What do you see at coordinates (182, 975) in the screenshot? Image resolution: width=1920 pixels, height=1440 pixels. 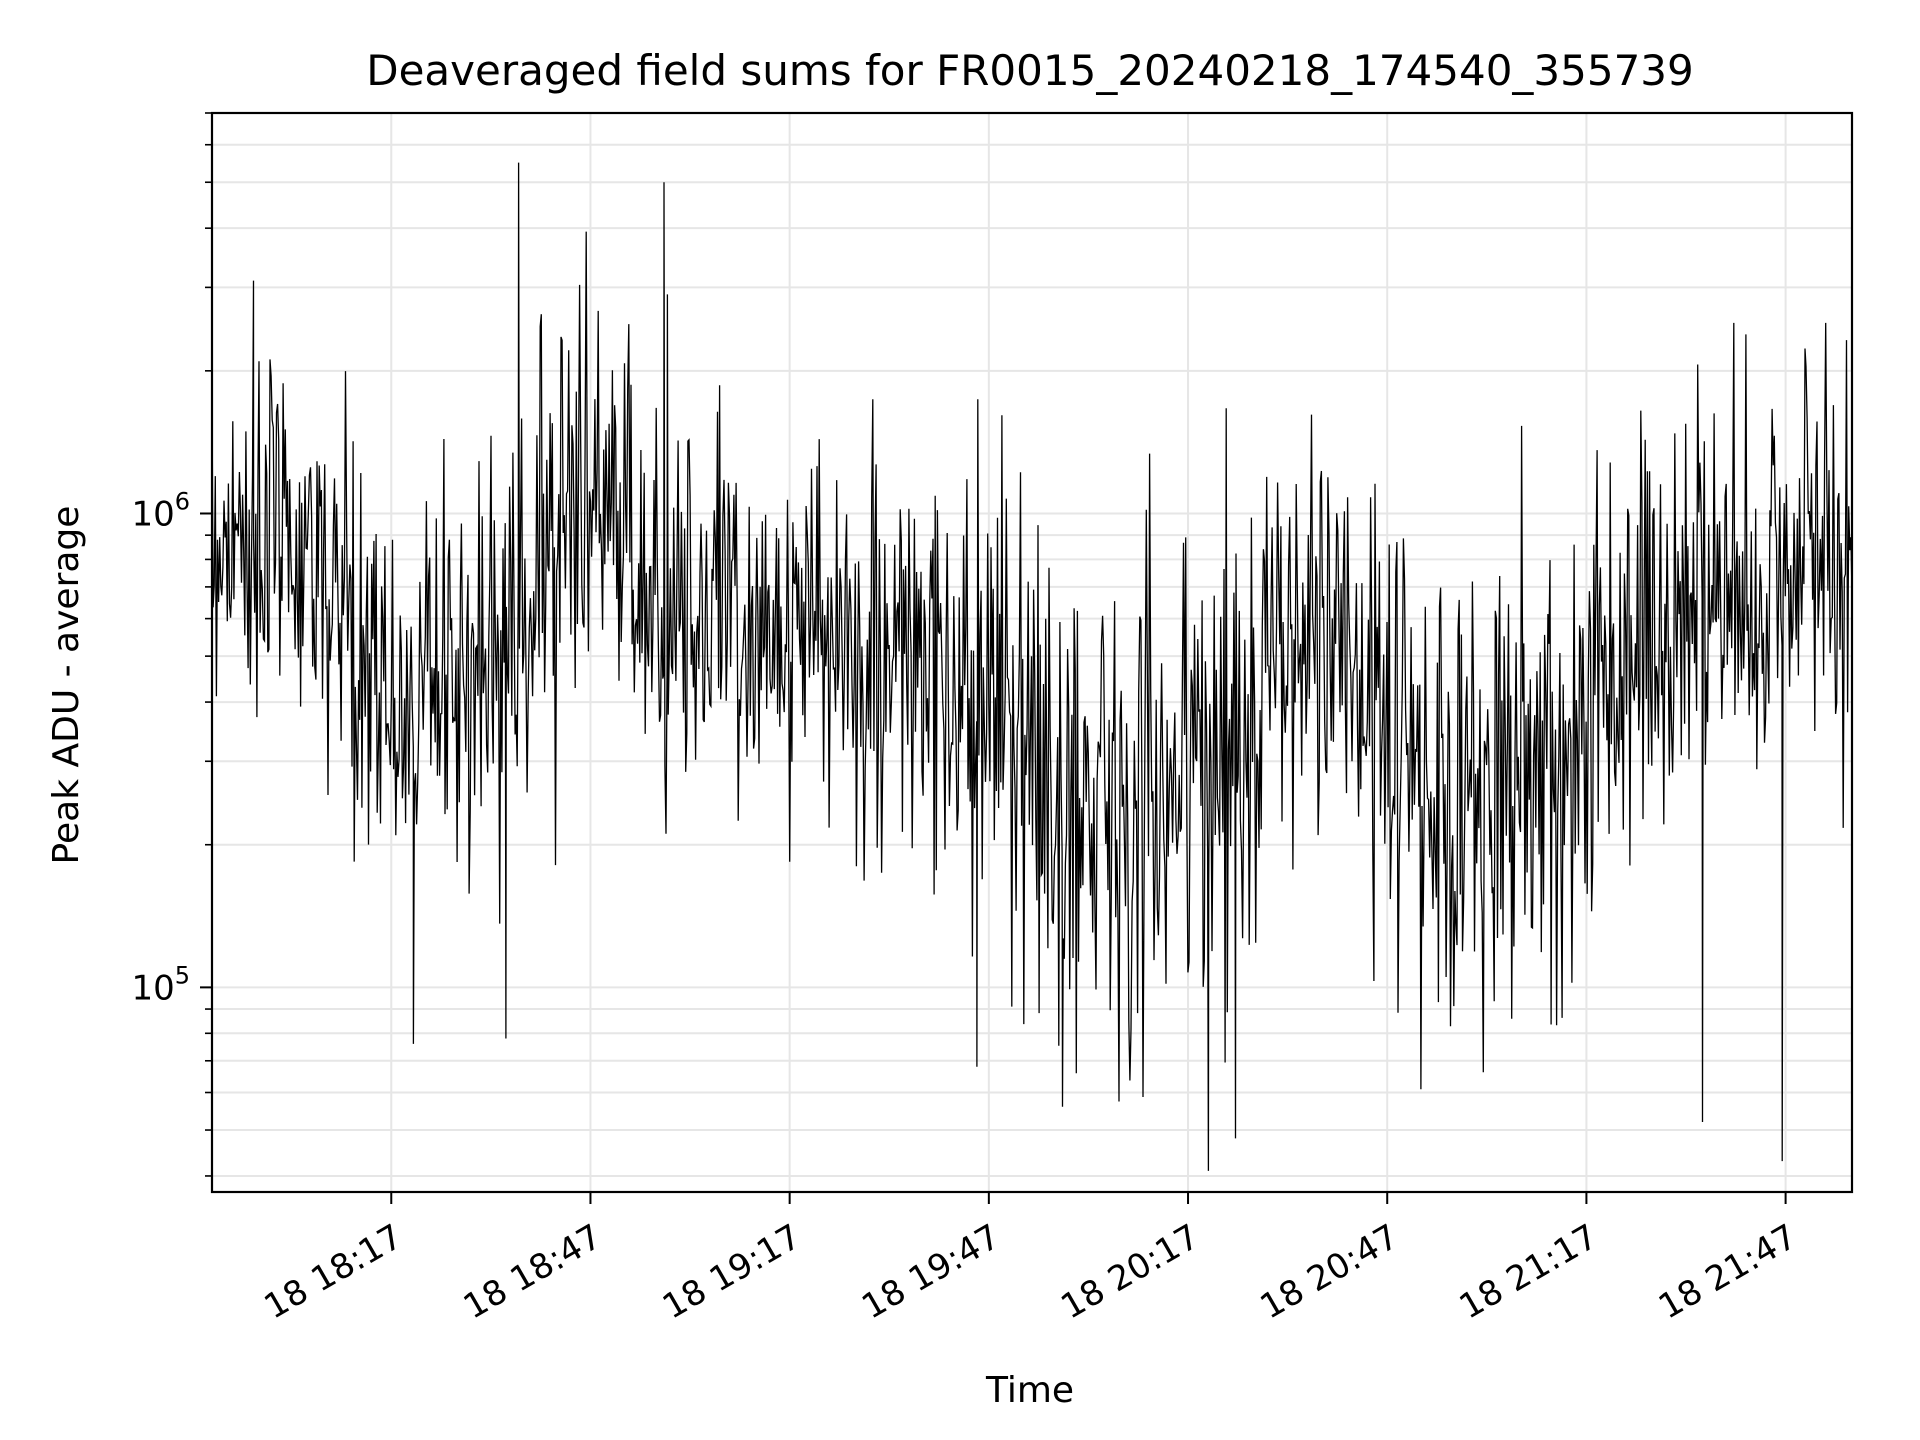 I see `y-tick-exponent: 5` at bounding box center [182, 975].